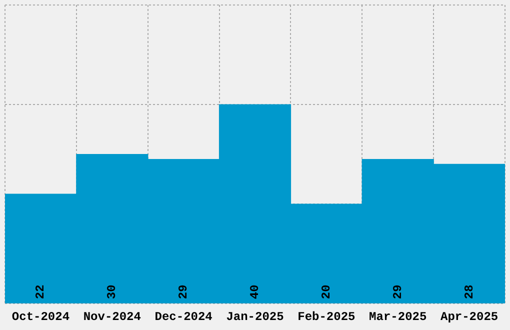 The height and width of the screenshot is (330, 510). What do you see at coordinates (255, 317) in the screenshot?
I see `x-tick-label: Jan-2025` at bounding box center [255, 317].